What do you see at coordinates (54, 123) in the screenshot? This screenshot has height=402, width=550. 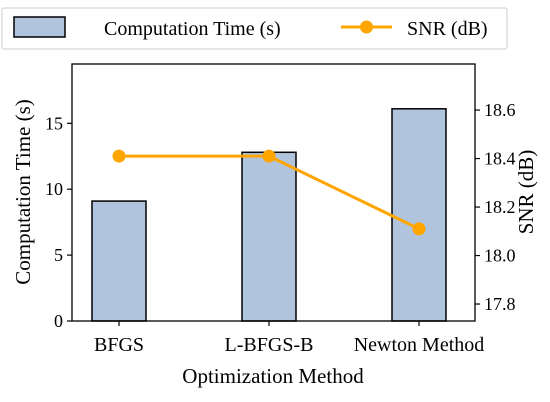 I see `left-tick-label: 15` at bounding box center [54, 123].